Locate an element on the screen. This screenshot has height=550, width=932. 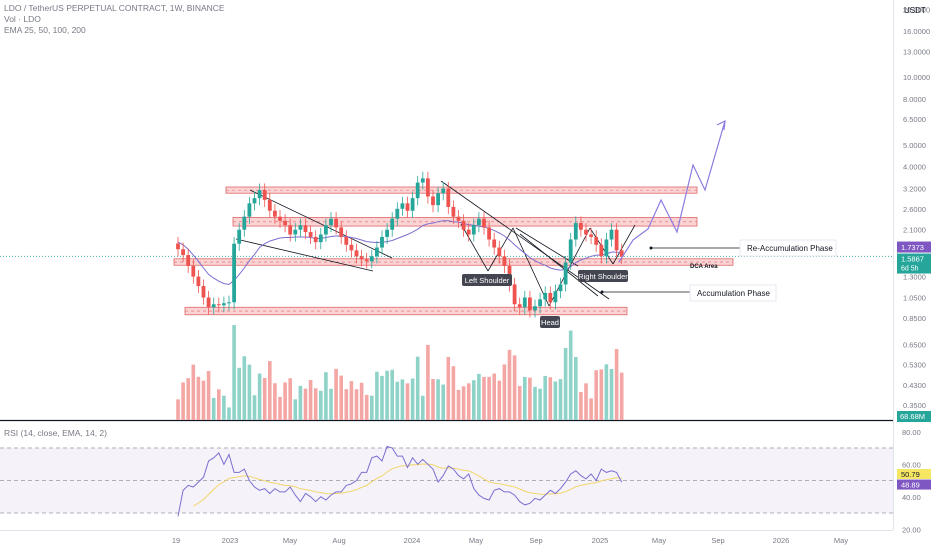
projection-path is located at coordinates (672, 191).